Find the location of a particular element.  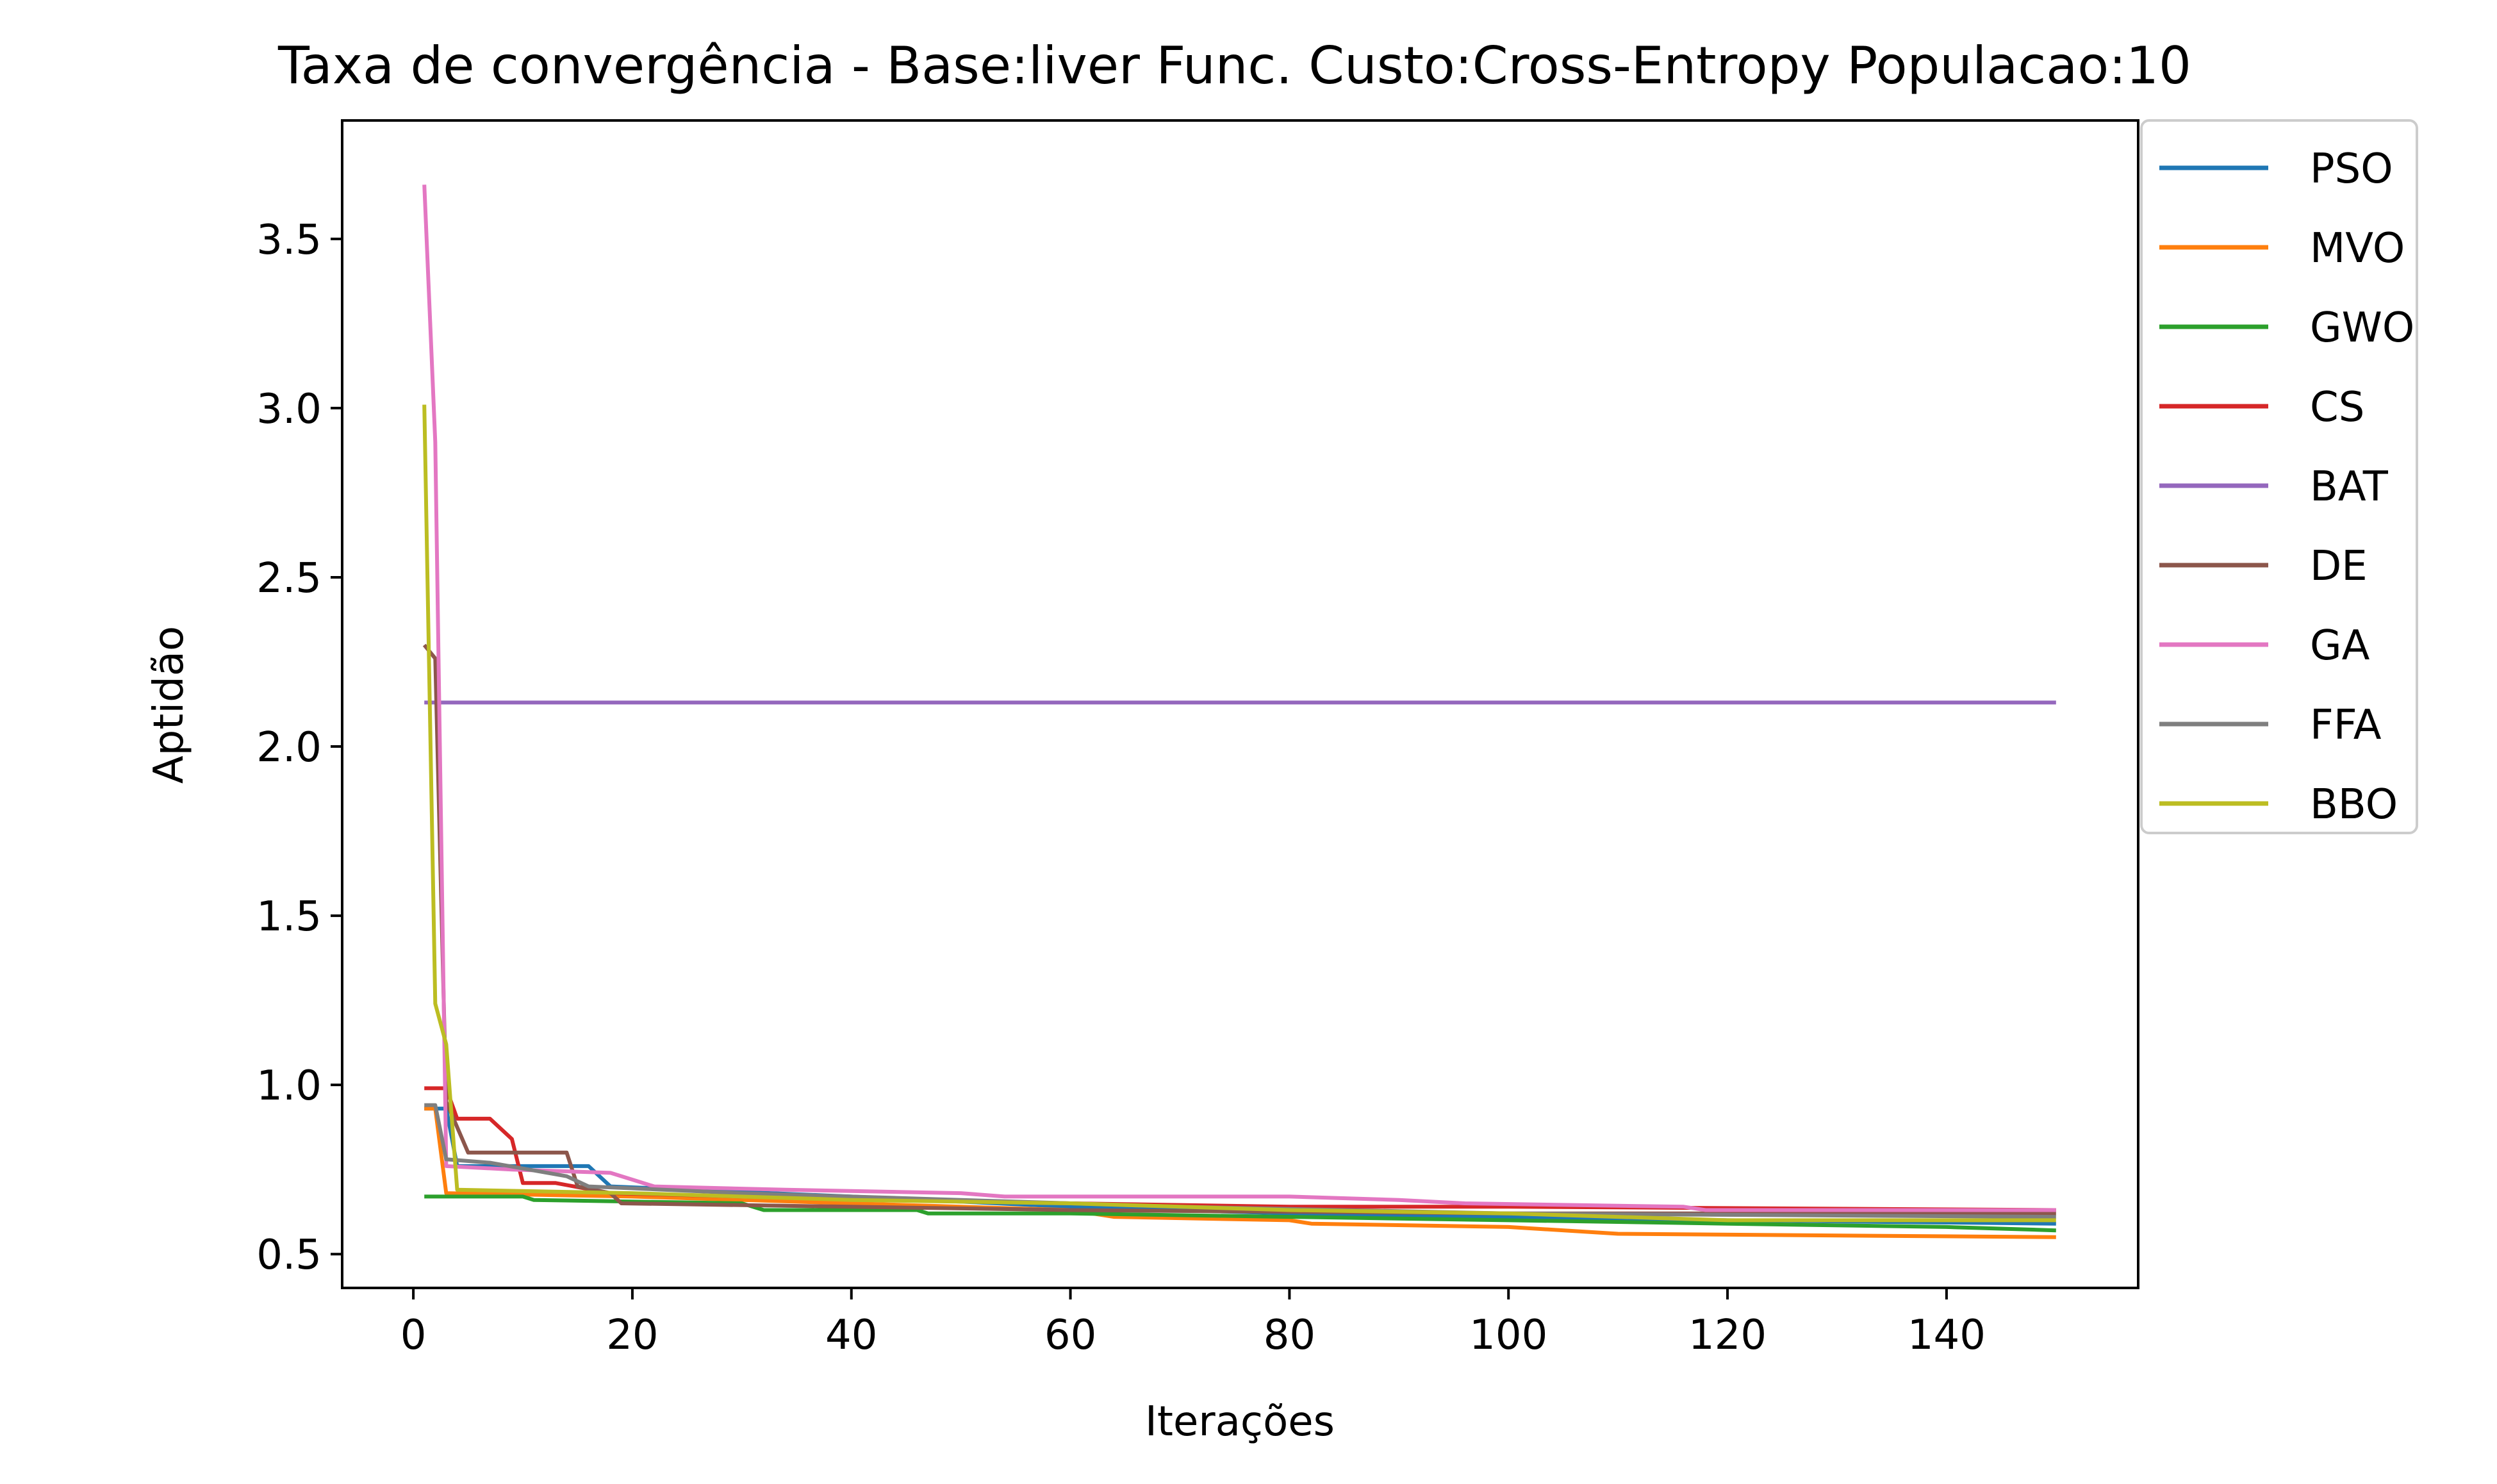

y-tick-label: 2.5 is located at coordinates (289, 578).